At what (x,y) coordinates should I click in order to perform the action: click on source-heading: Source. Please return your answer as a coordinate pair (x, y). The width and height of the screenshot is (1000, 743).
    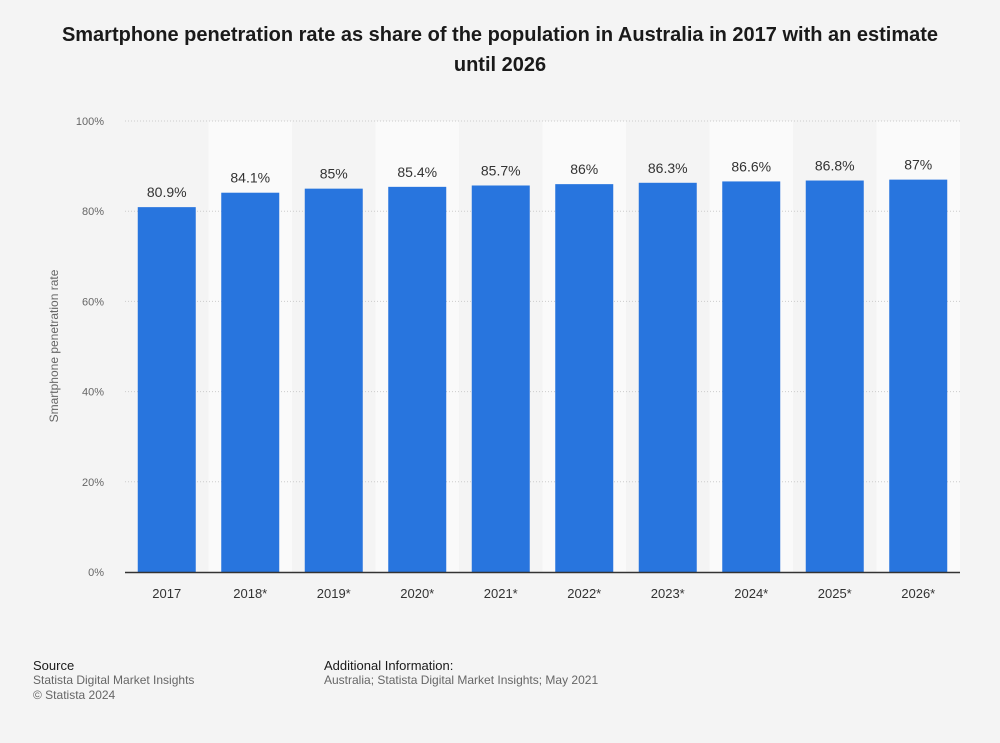
    Looking at the image, I should click on (54, 665).